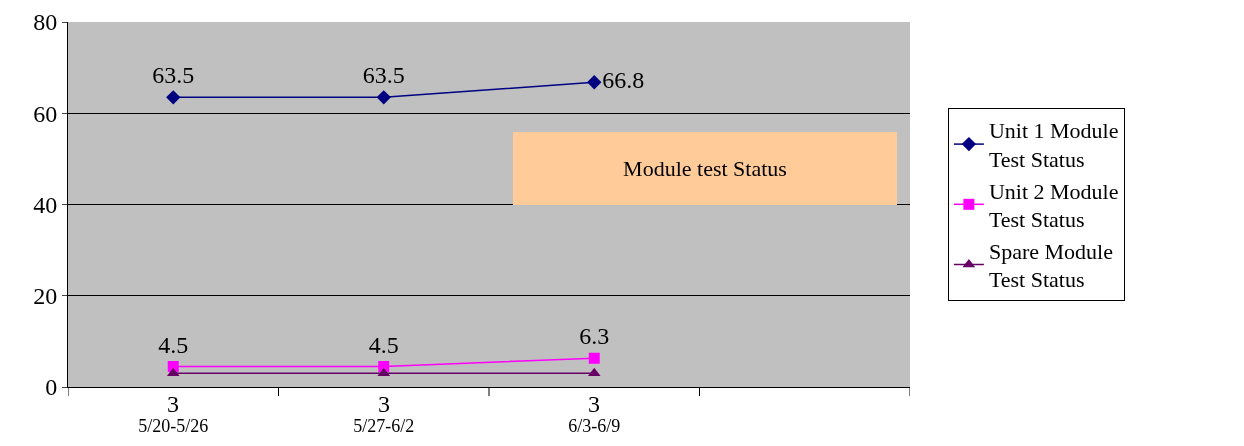 The height and width of the screenshot is (446, 1244). Describe the element at coordinates (1050, 265) in the screenshot. I see `legend-label: Spare Module Test Status` at that location.